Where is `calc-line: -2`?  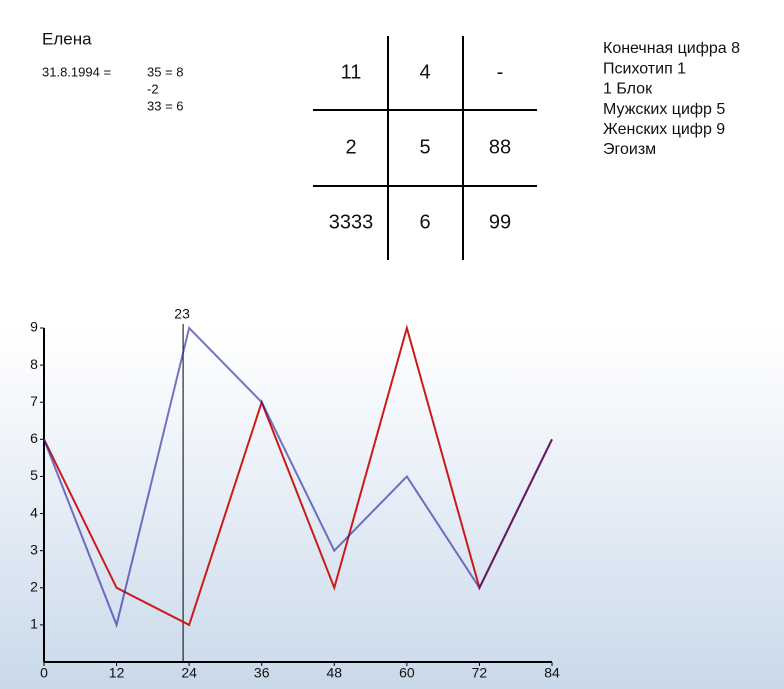
calc-line: -2 is located at coordinates (153, 88).